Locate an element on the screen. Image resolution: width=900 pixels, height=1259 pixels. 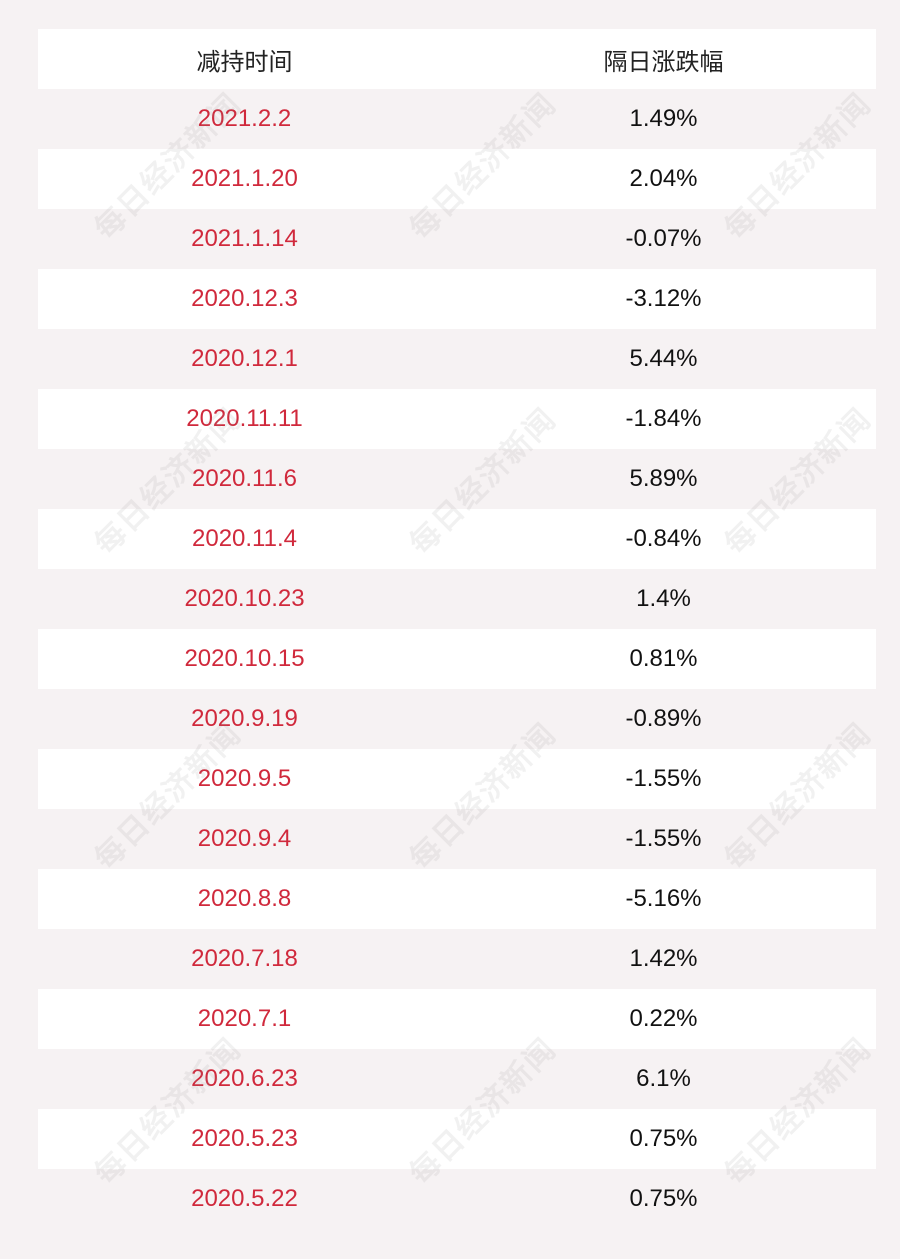
row-change: -0.84% is located at coordinates (663, 538).